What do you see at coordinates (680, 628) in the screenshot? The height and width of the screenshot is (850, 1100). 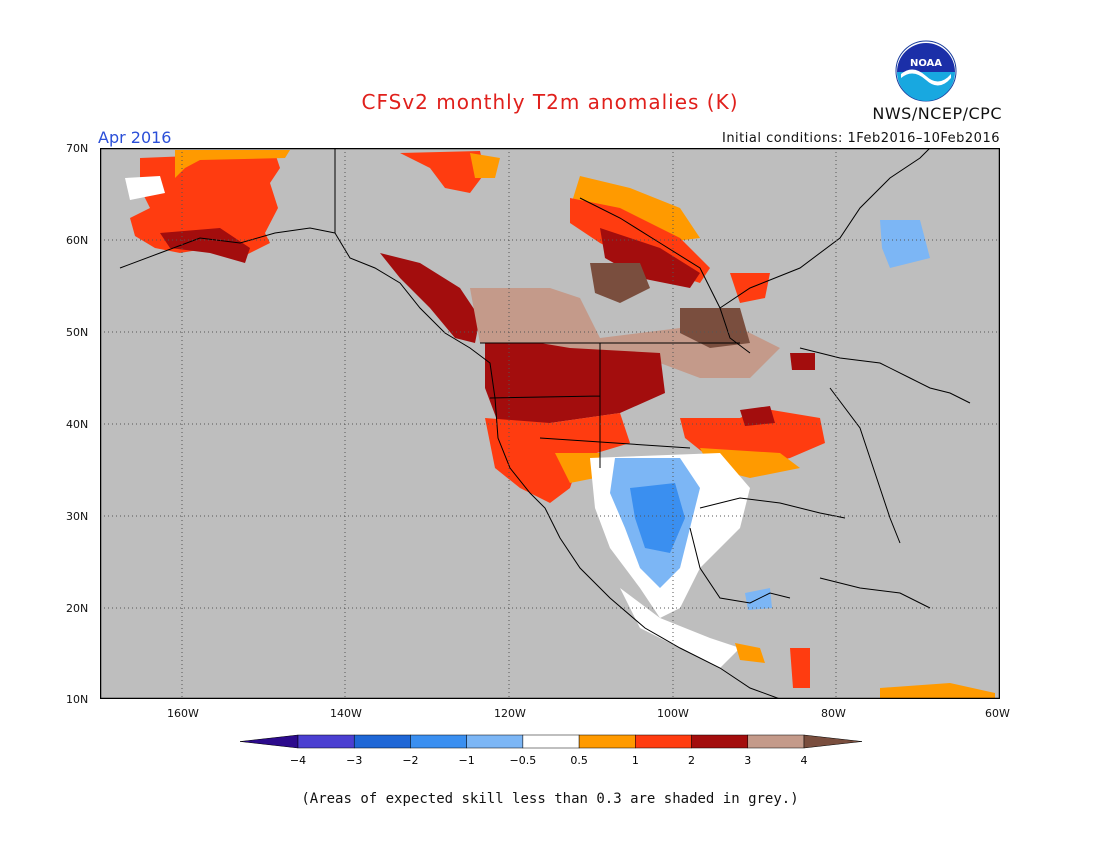 I see `region-mexico-white` at bounding box center [680, 628].